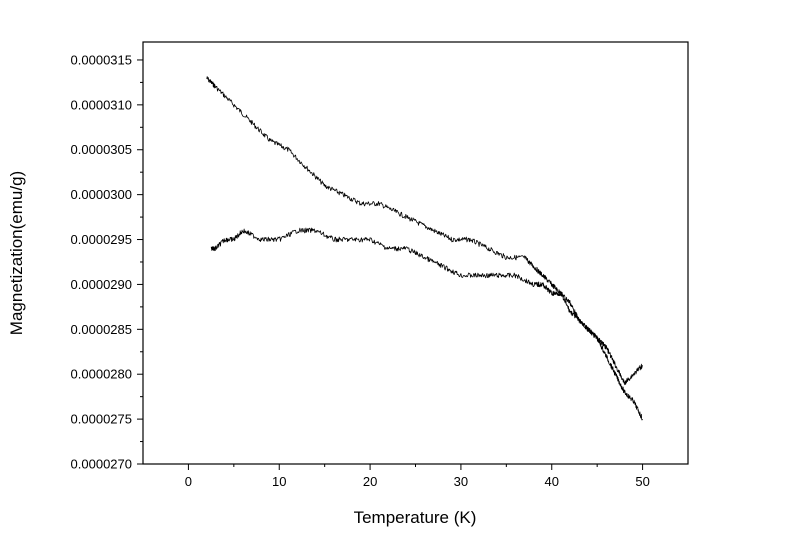 The image size is (800, 555). I want to click on x-tick-label: 0, so click(188, 481).